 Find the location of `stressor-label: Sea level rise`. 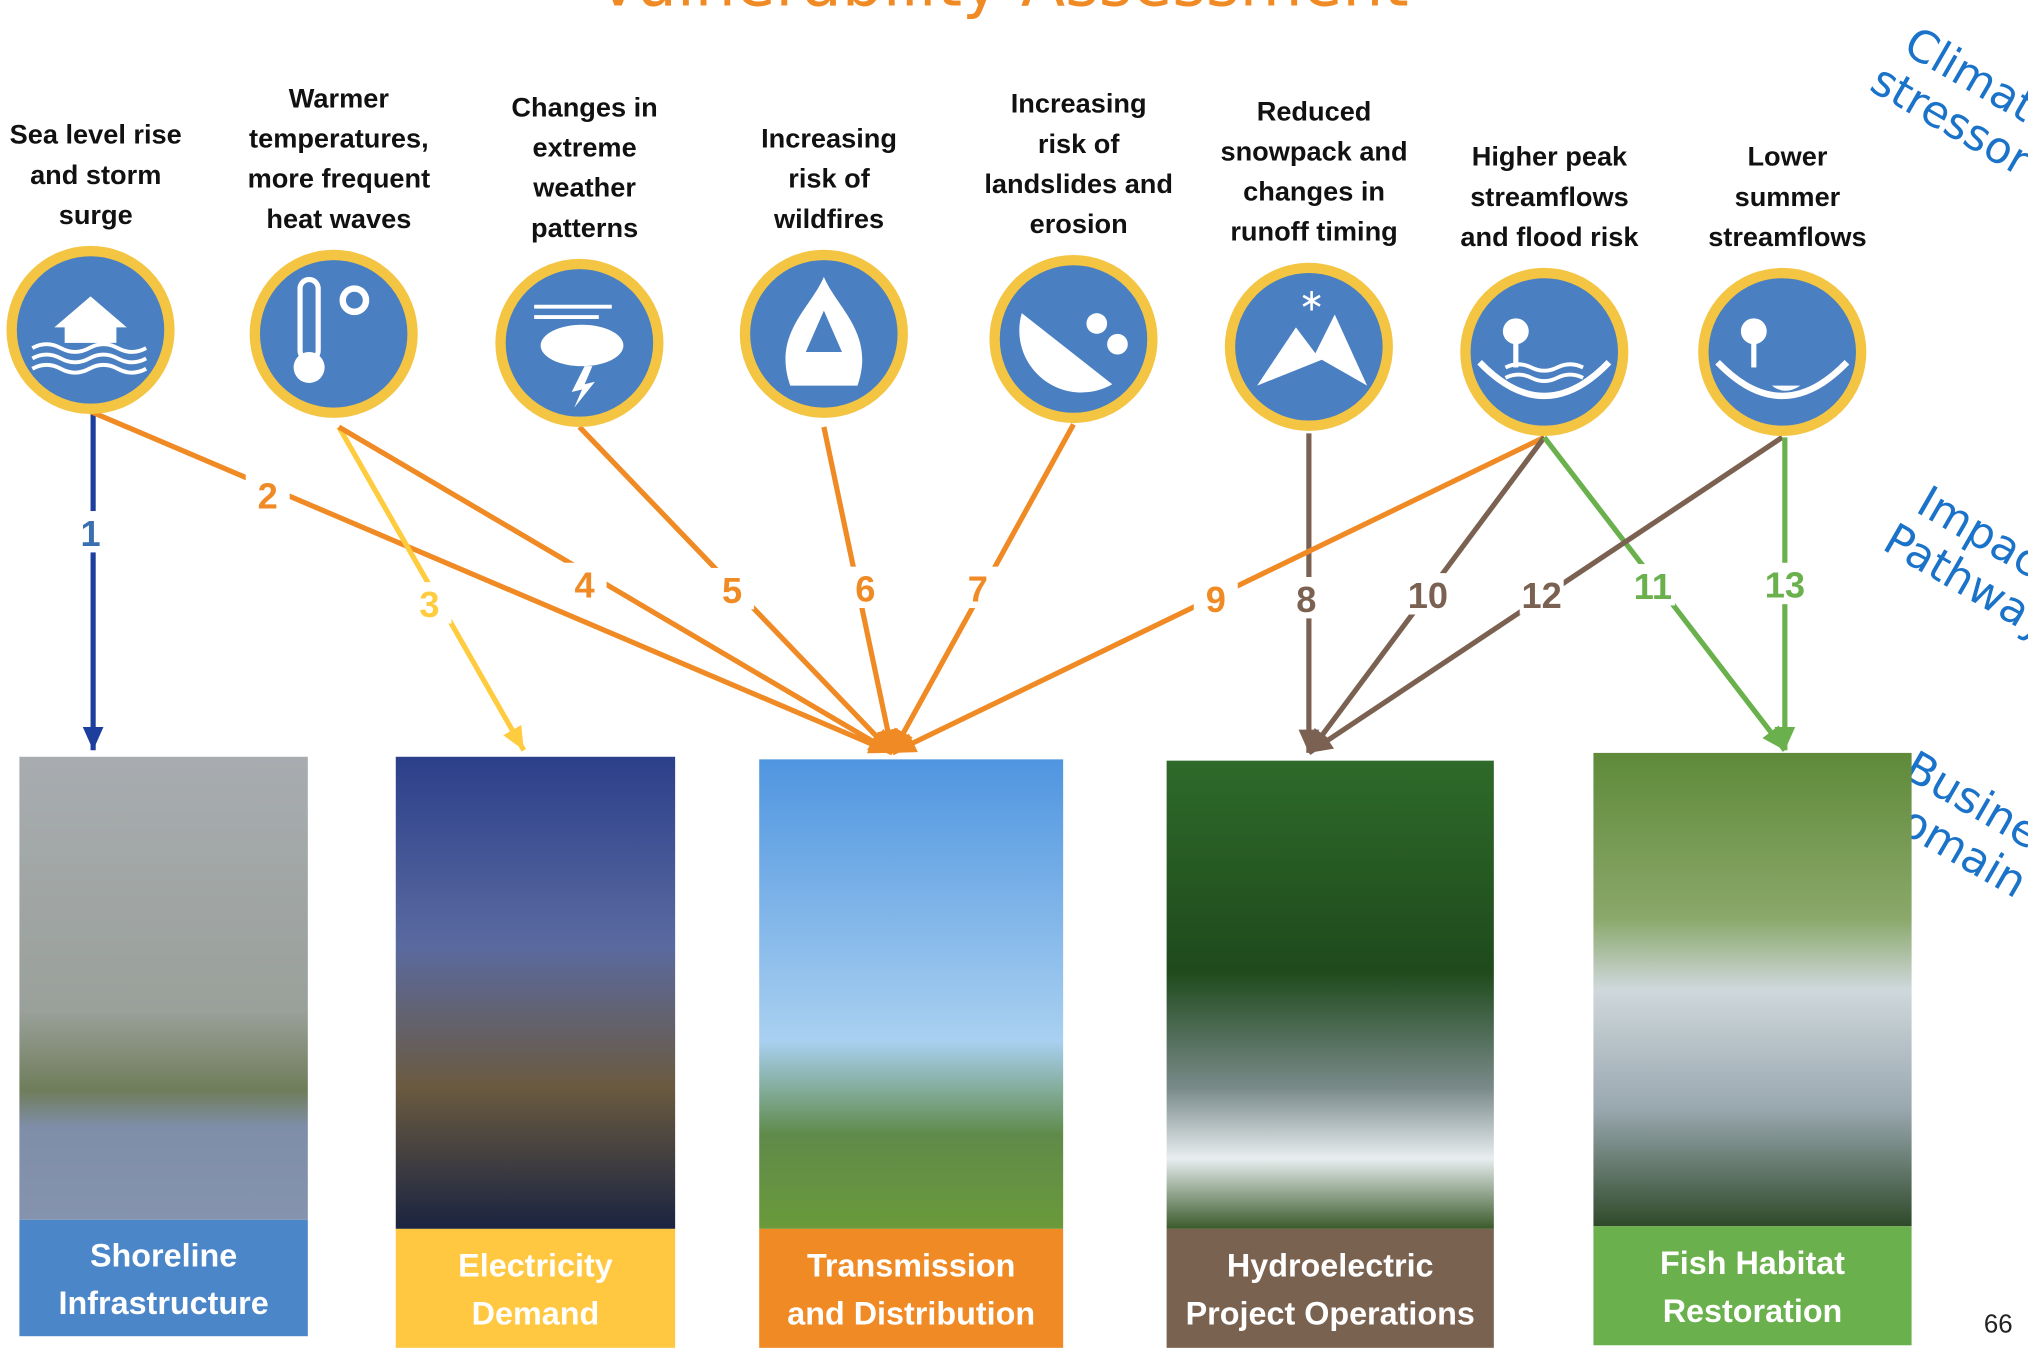

stressor-label: Sea level rise is located at coordinates (96, 134).